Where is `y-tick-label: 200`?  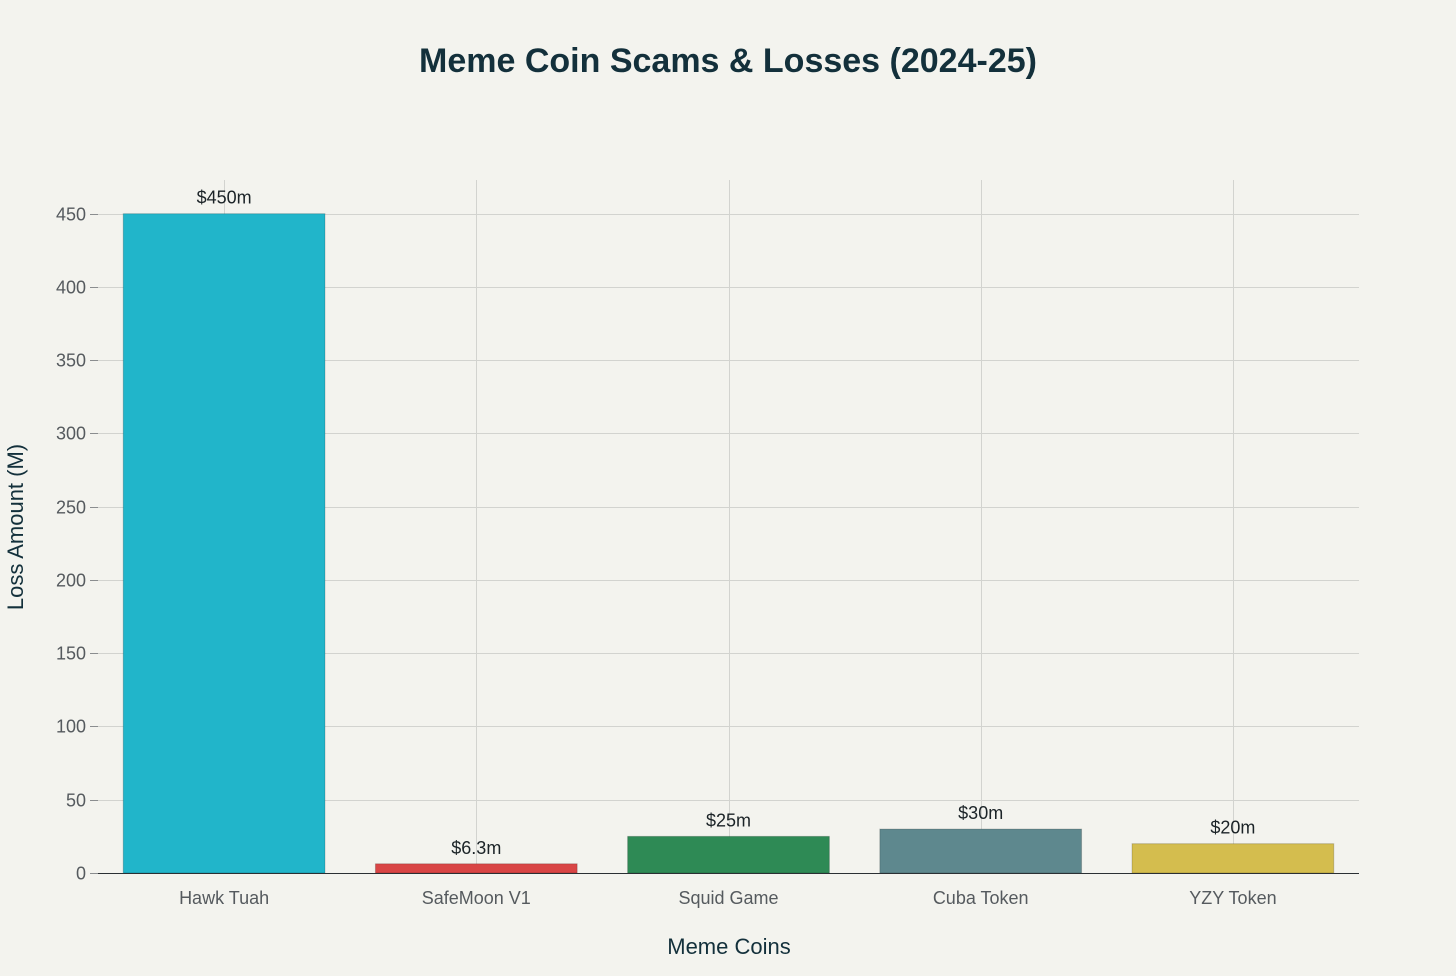 y-tick-label: 200 is located at coordinates (71, 581).